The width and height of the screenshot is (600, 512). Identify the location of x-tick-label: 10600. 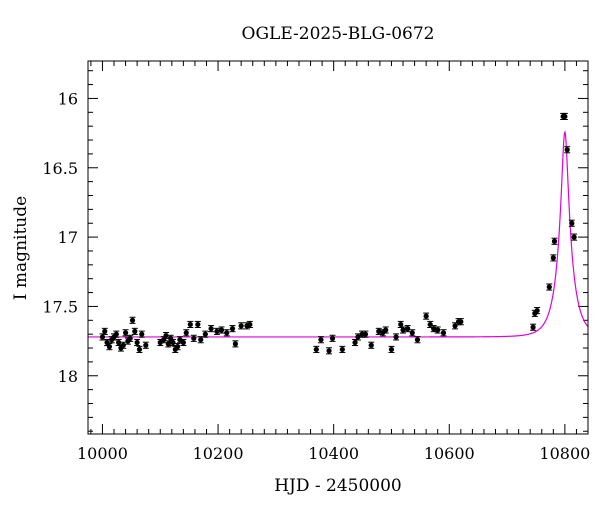
(449, 453).